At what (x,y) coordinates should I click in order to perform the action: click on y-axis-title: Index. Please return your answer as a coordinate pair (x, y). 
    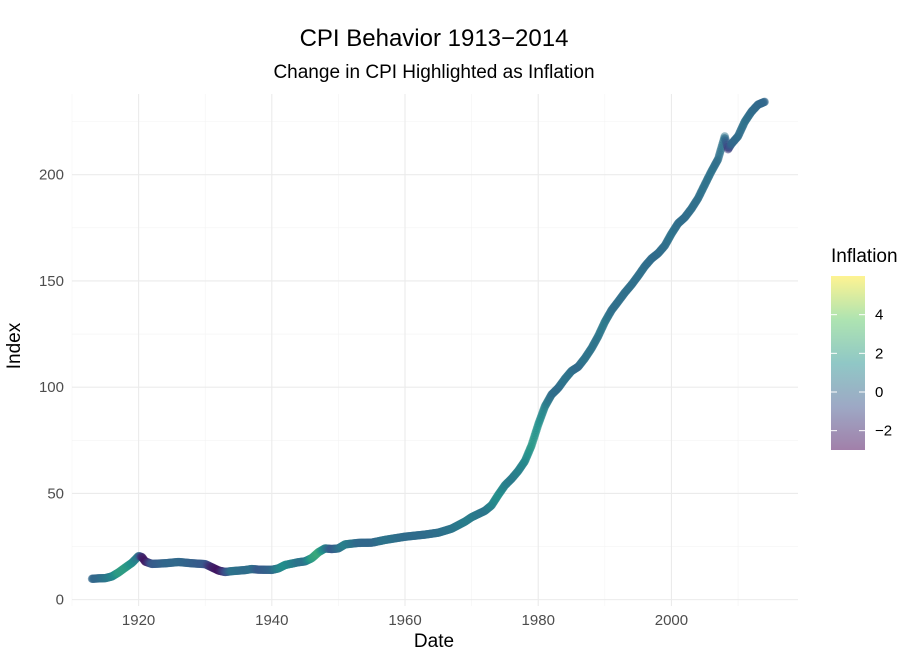
    Looking at the image, I should click on (14, 345).